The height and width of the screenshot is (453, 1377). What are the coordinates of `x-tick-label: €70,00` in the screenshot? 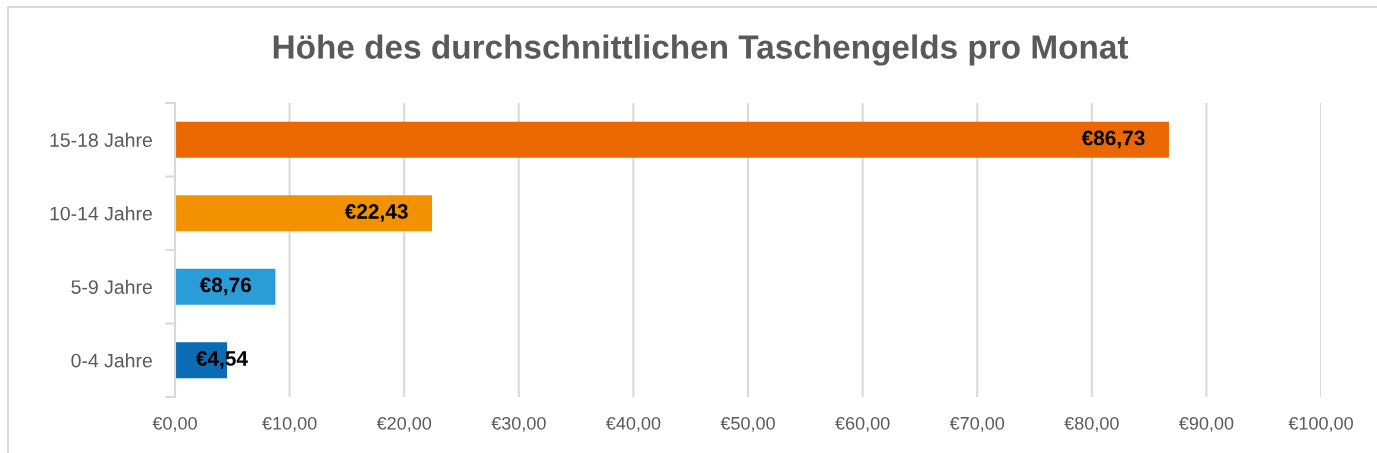 It's located at (977, 424).